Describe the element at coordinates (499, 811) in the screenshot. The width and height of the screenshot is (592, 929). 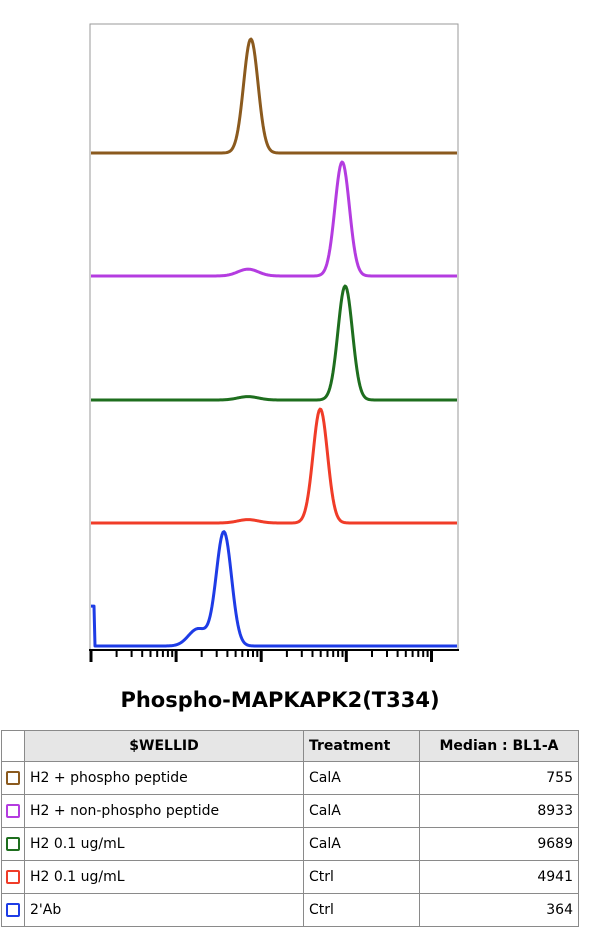
I see `median-cell: 8933` at that location.